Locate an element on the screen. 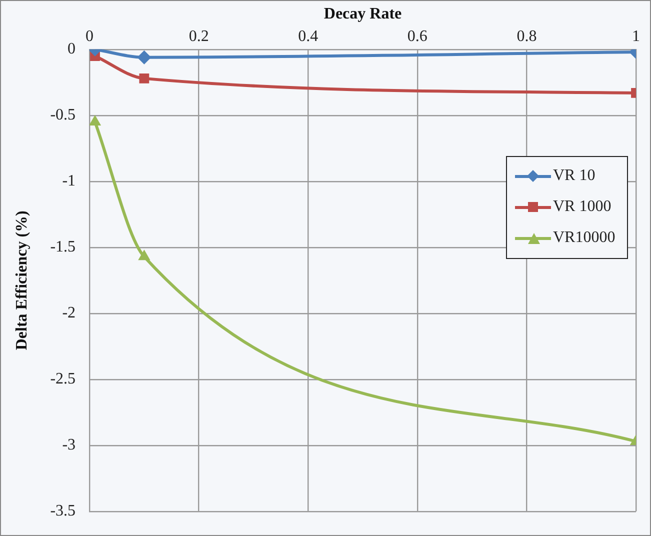  y-tick-label: 0 is located at coordinates (72, 49).